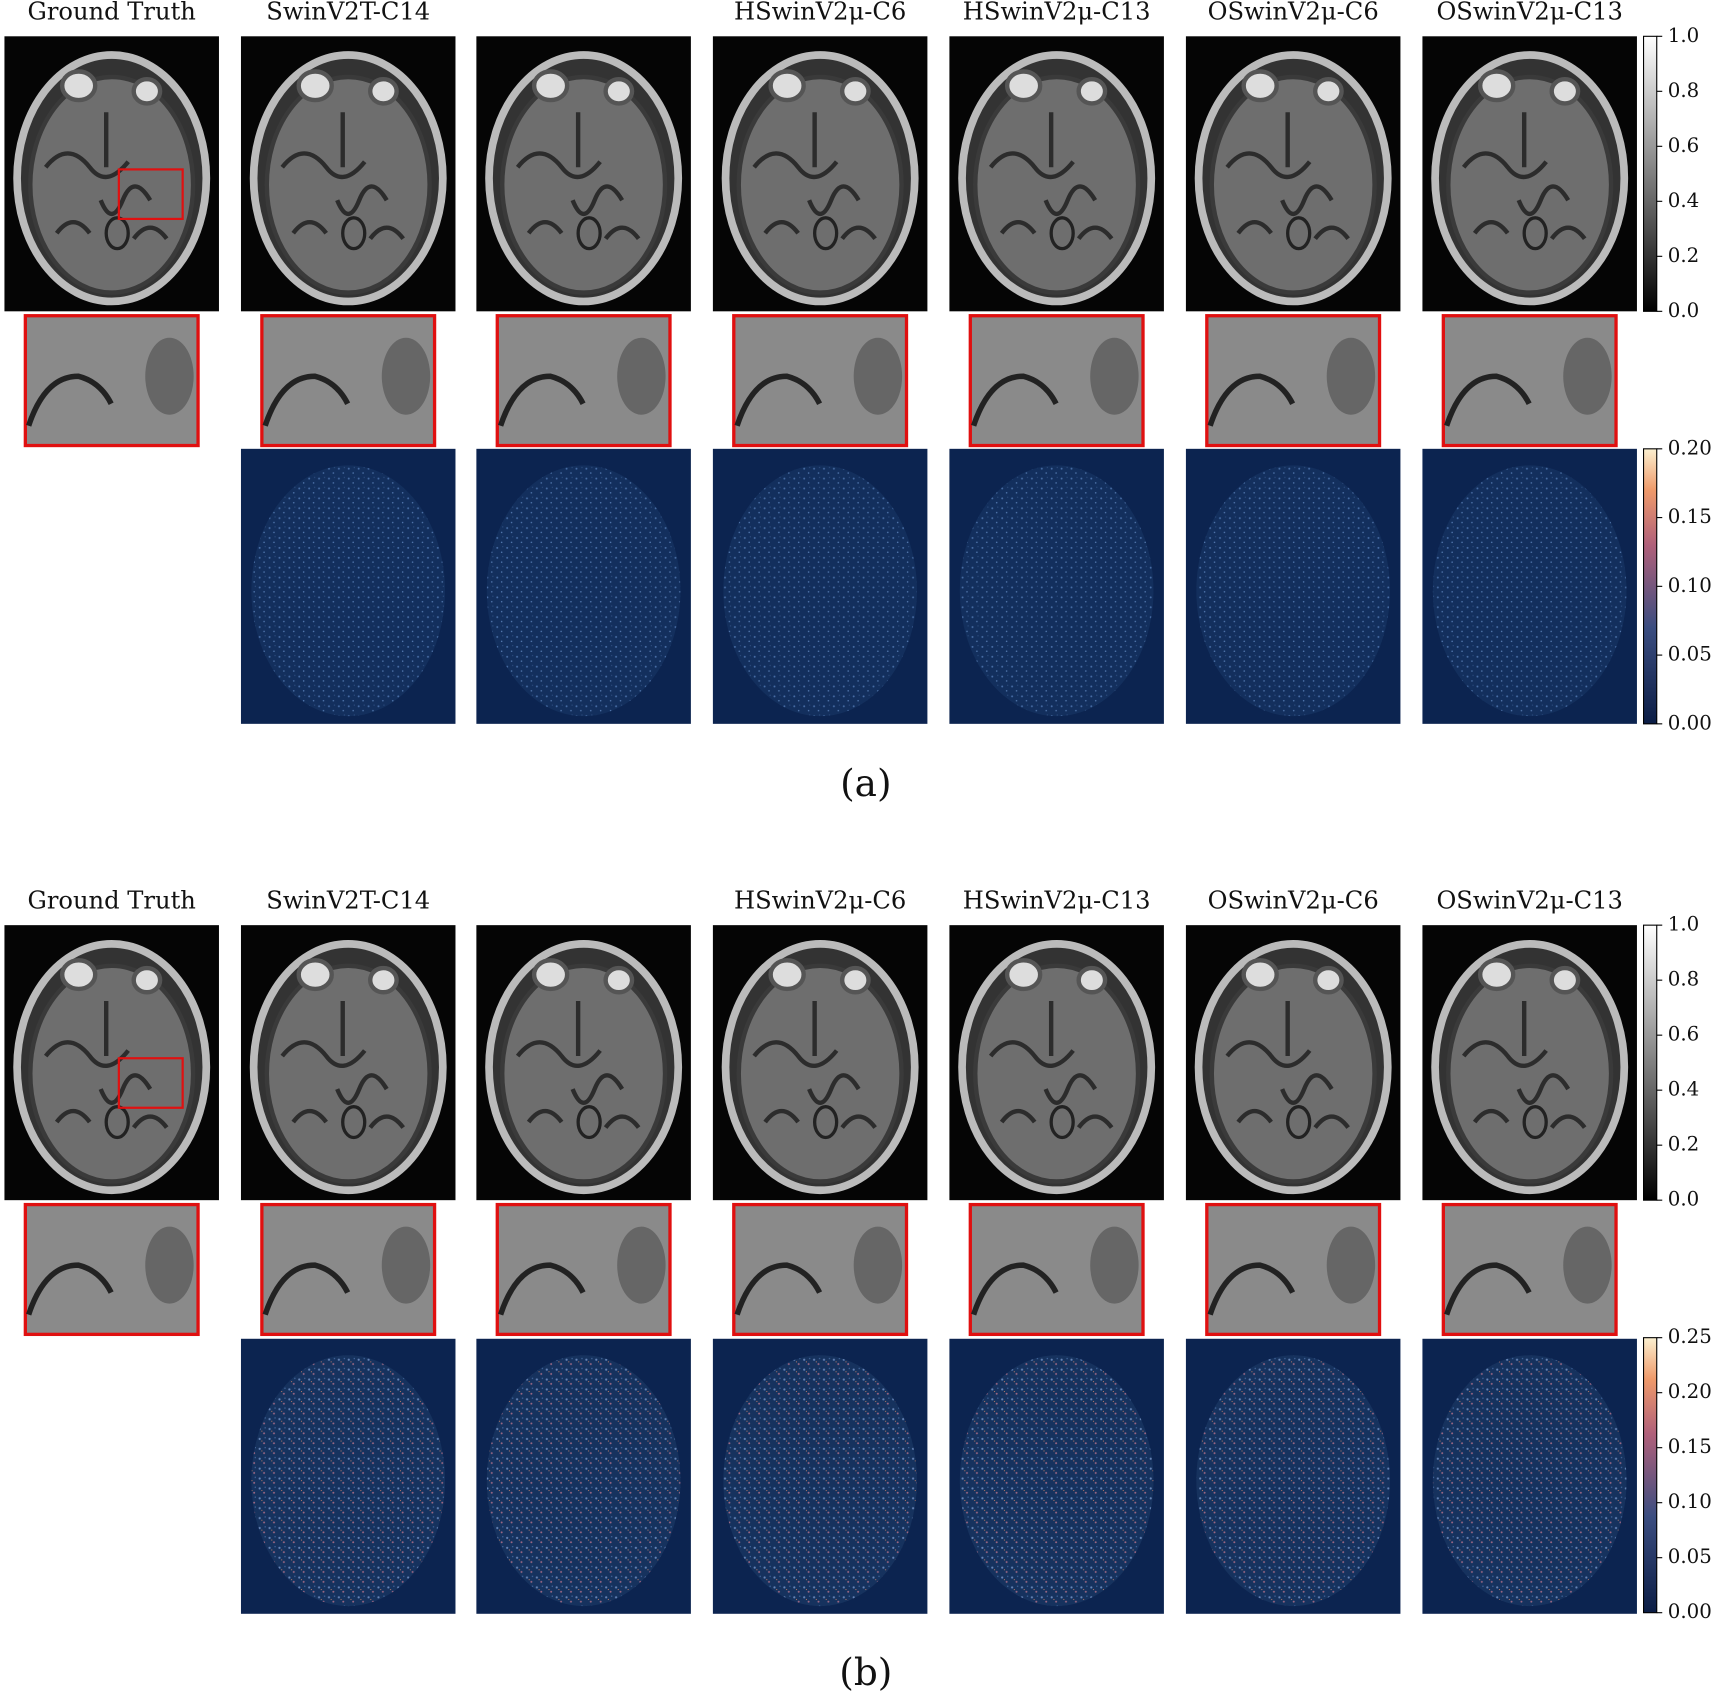 The height and width of the screenshot is (1693, 1725). Describe the element at coordinates (1683, 1034) in the screenshot. I see `colorbar-tick-label: 0.6` at that location.